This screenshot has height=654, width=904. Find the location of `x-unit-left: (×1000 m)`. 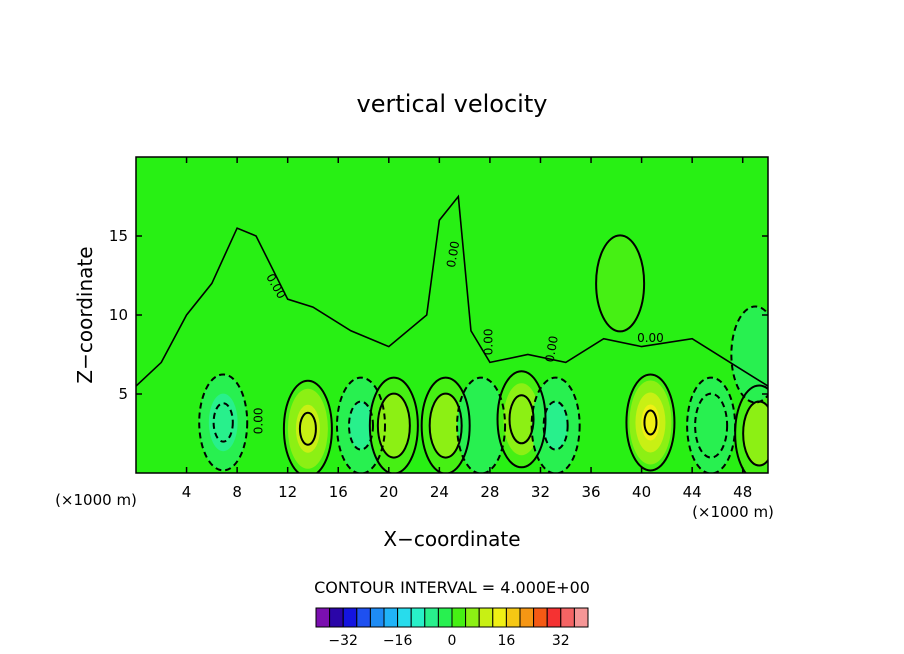

x-unit-left: (×1000 m) is located at coordinates (96, 500).